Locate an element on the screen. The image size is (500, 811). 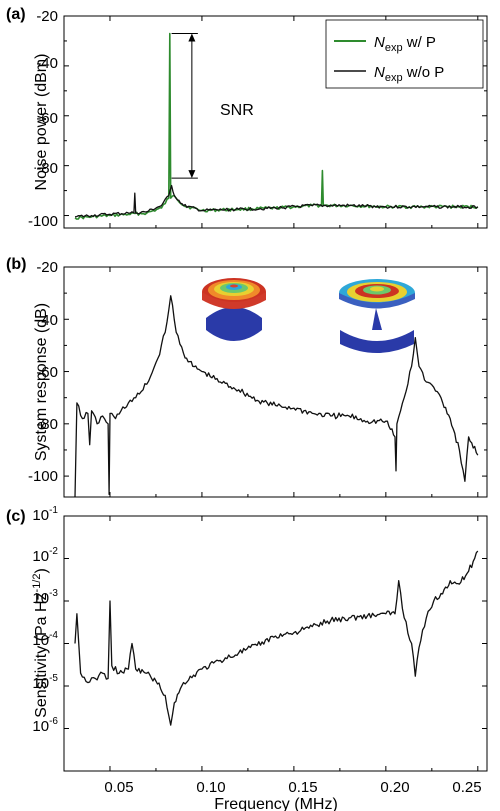
legend-box is located at coordinates (404, 54).